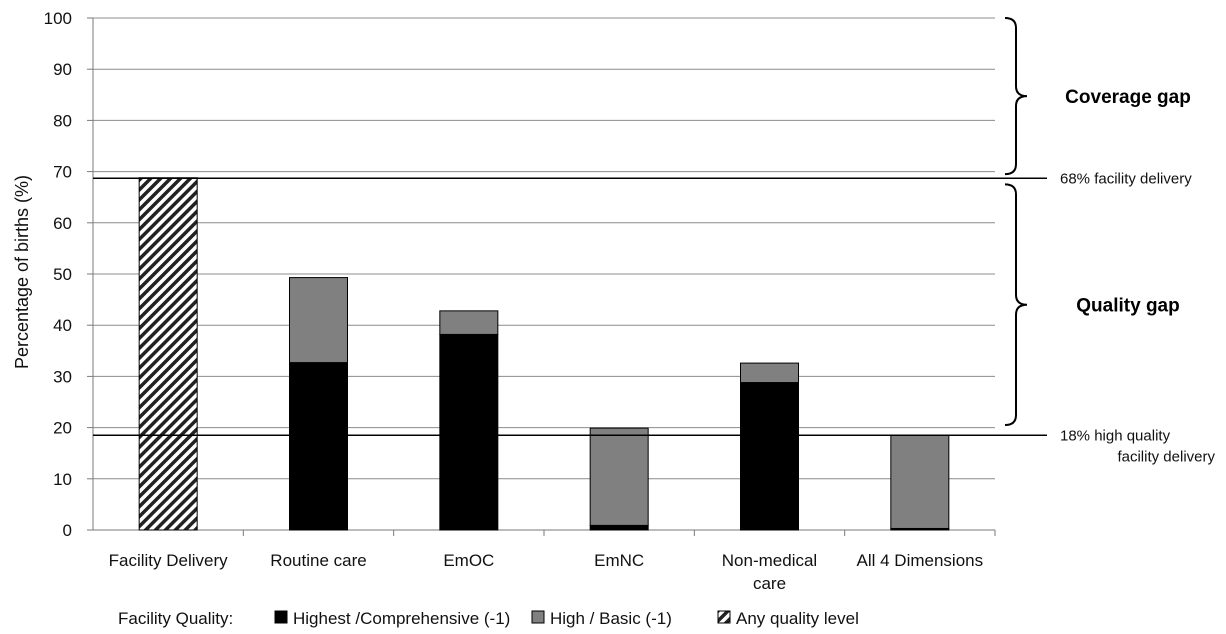  Describe the element at coordinates (619, 560) in the screenshot. I see `x-tick-label: EmNC` at that location.